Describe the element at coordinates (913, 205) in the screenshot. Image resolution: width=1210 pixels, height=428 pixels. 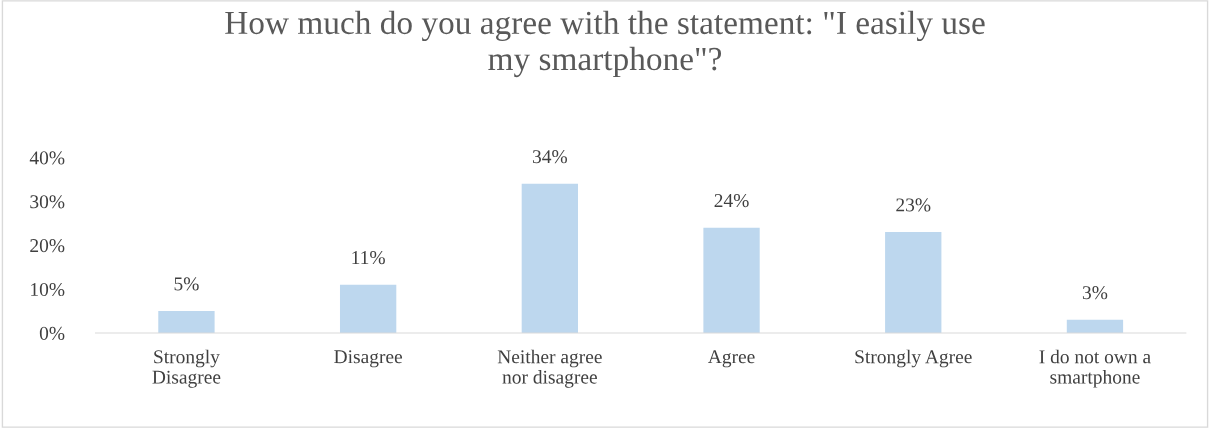
I see `data-label: 23%` at that location.